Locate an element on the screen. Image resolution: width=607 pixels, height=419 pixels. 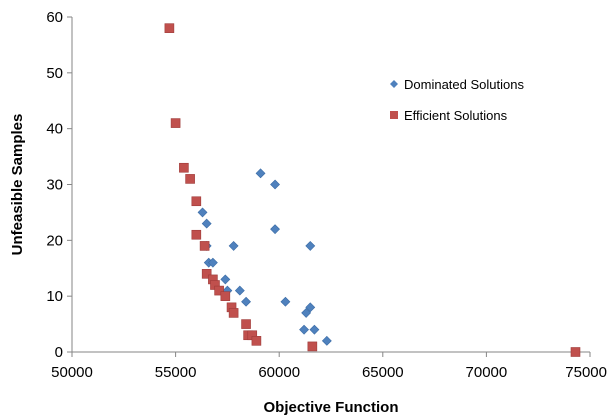
y-tick-label: 50 is located at coordinates (54, 73).